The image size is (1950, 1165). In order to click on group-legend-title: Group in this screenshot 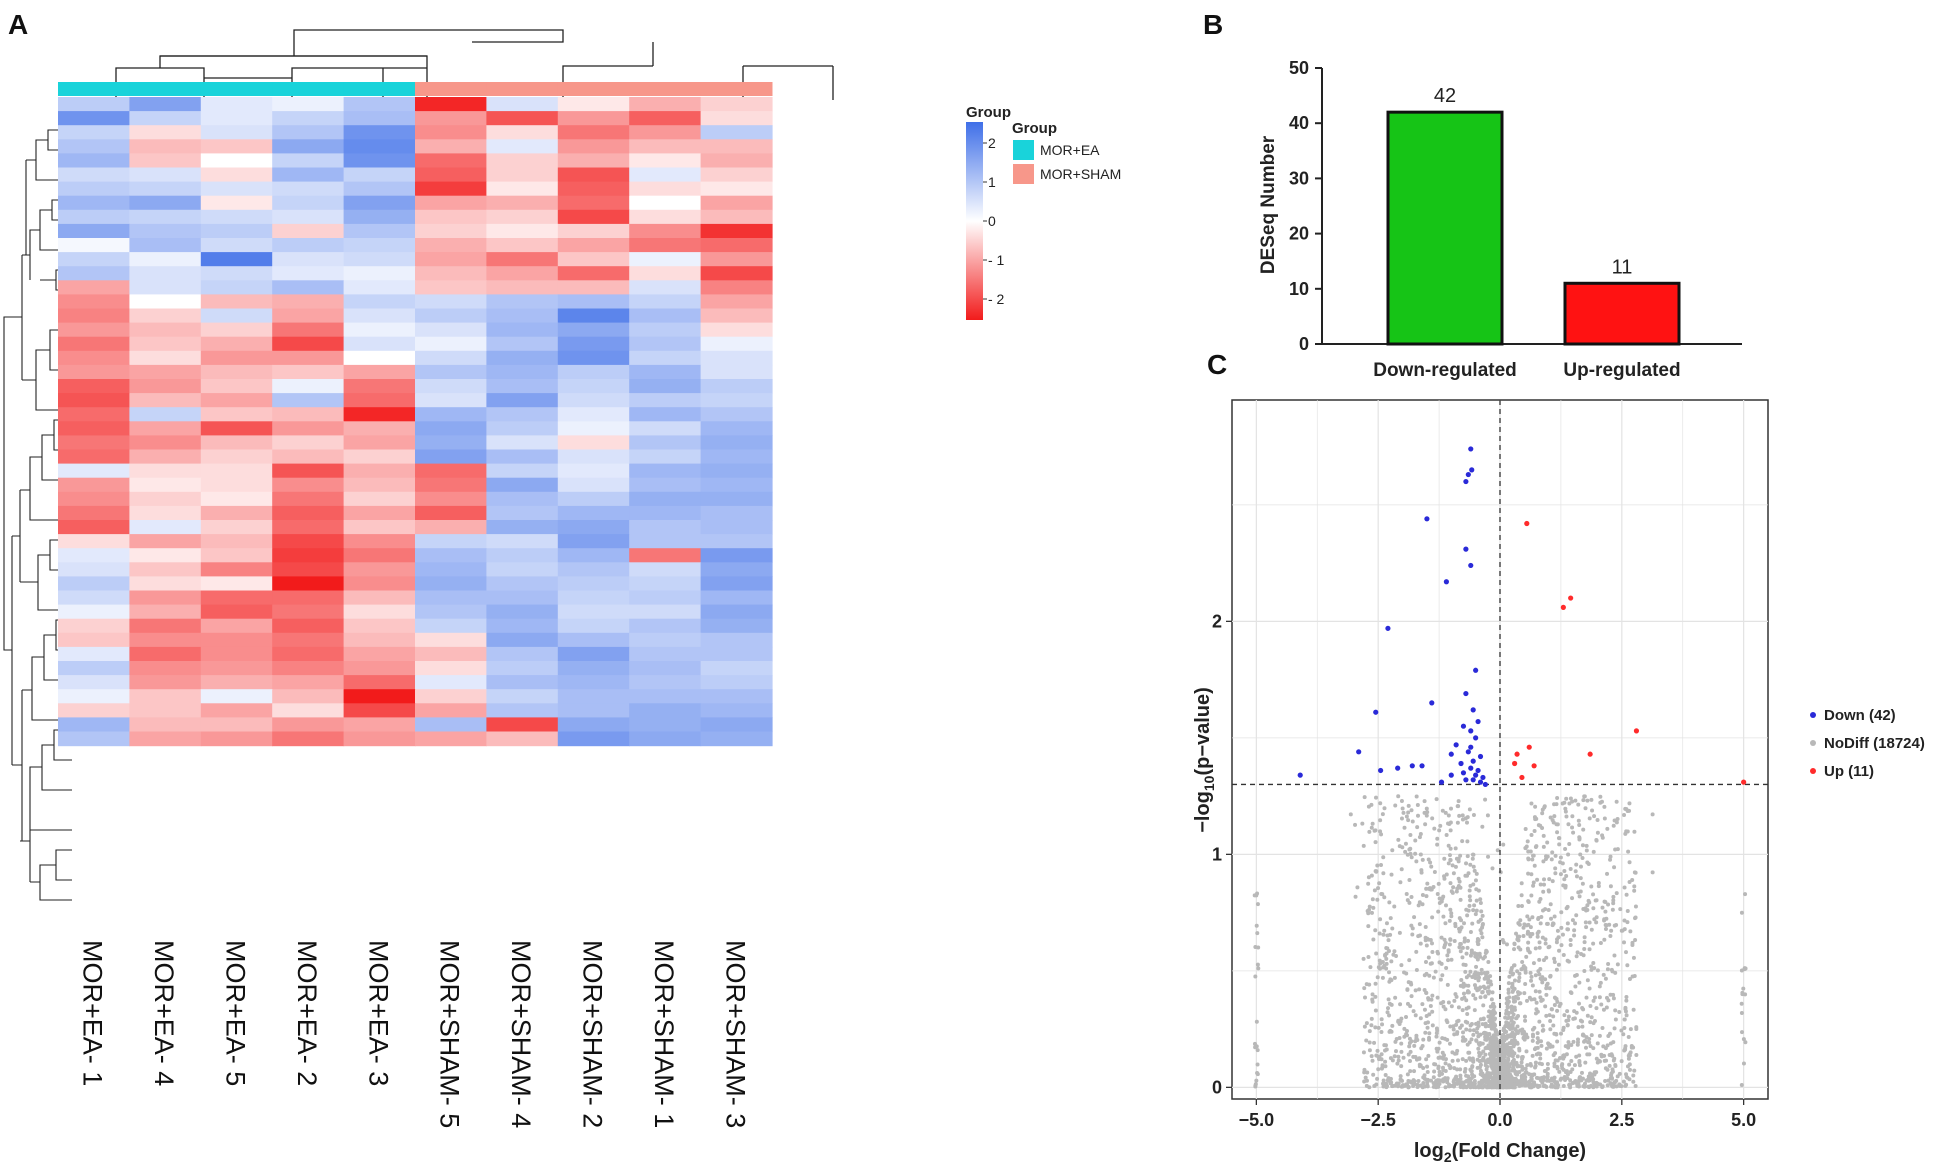, I will do `click(1034, 128)`.